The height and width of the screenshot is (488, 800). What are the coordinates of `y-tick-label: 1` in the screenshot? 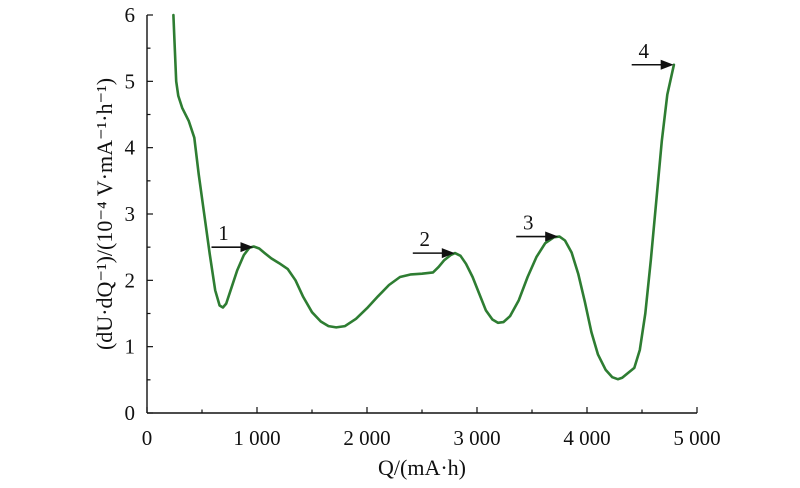 It's located at (130, 347).